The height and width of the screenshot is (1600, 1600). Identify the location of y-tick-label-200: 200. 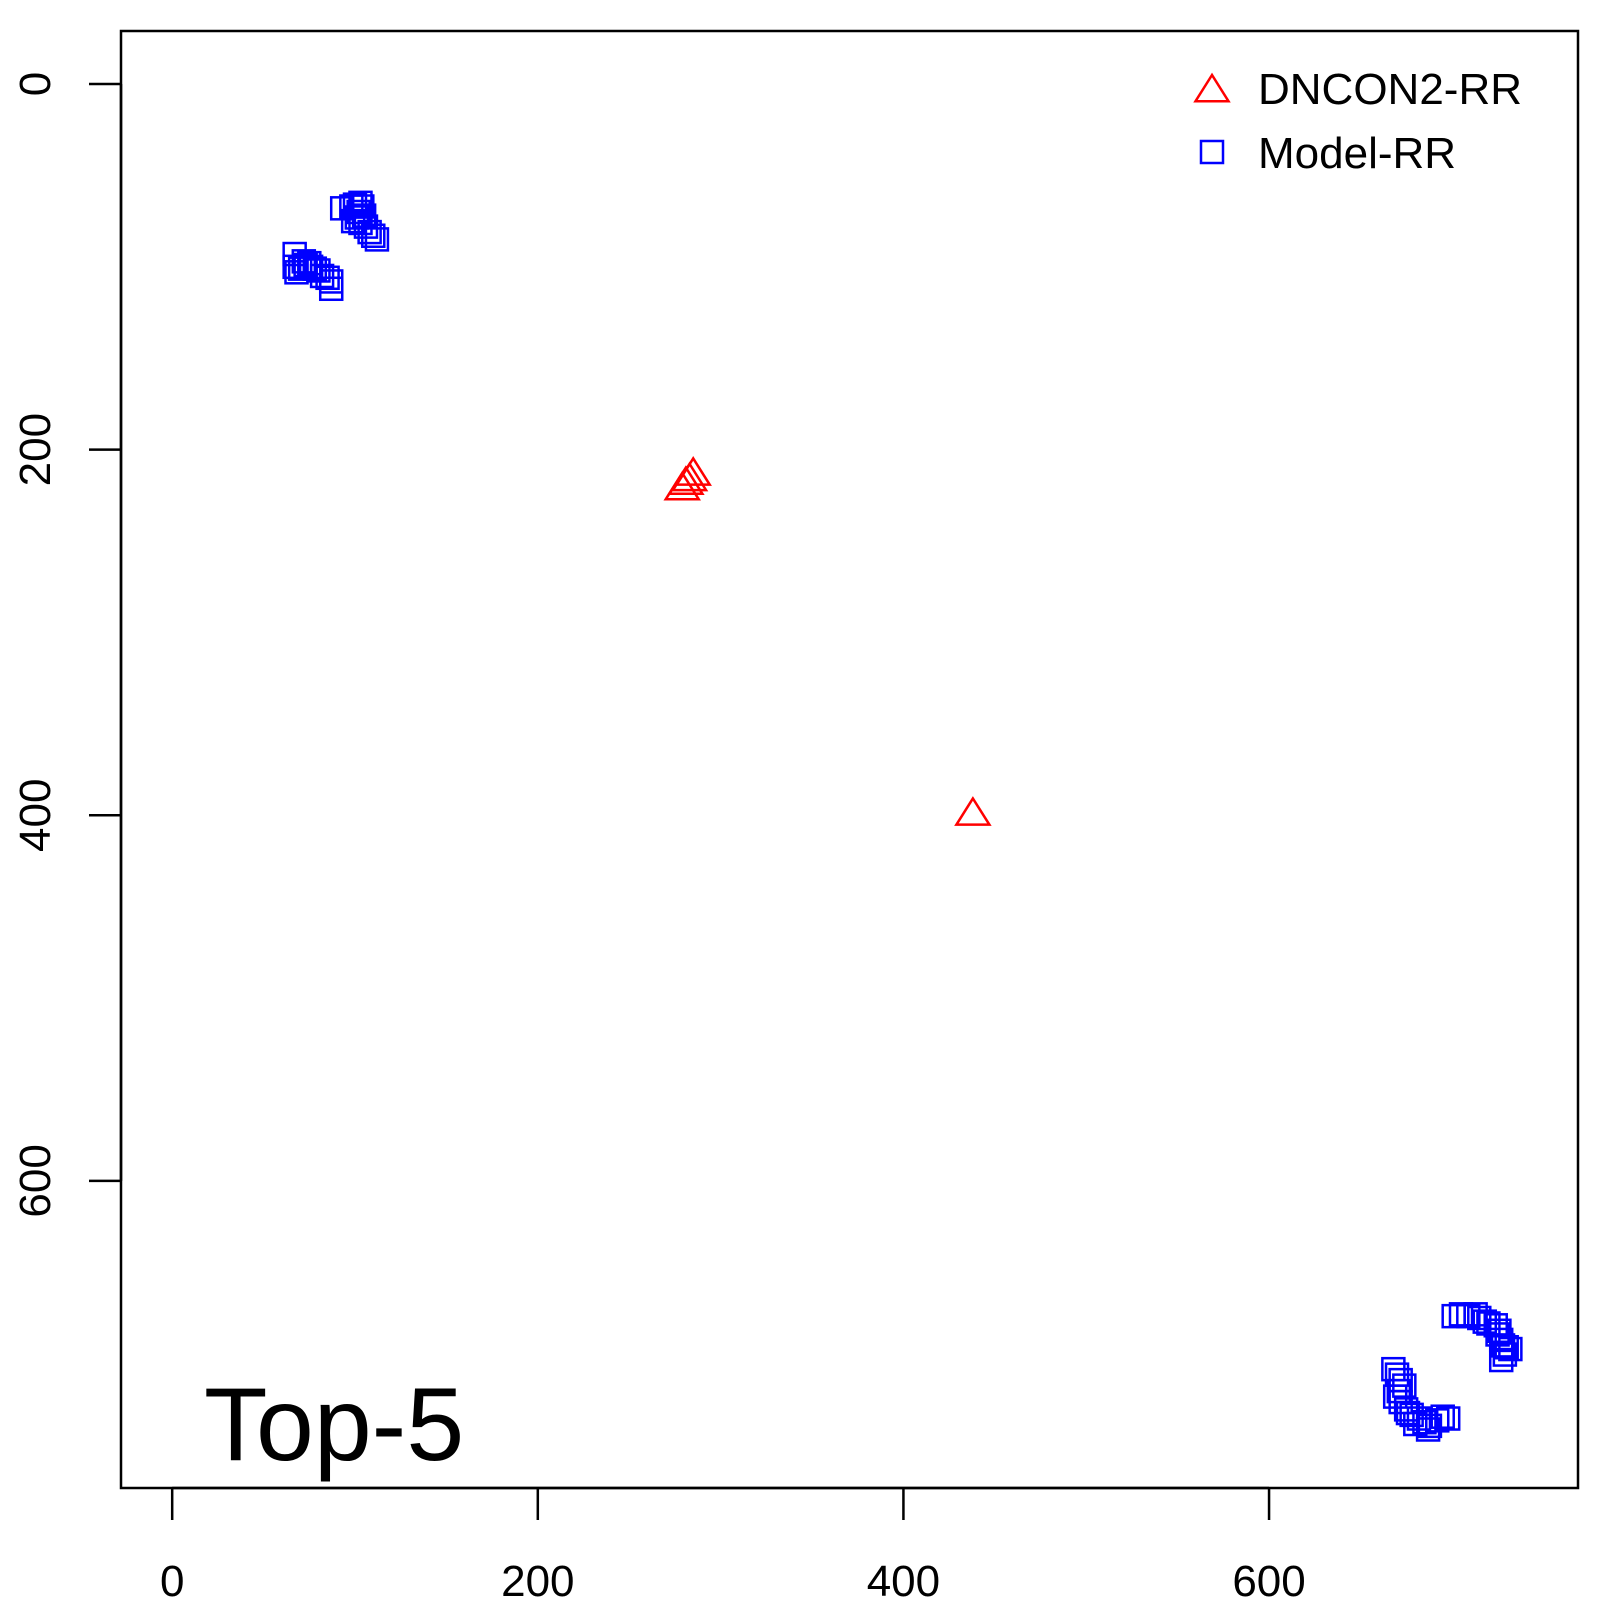
(35, 449).